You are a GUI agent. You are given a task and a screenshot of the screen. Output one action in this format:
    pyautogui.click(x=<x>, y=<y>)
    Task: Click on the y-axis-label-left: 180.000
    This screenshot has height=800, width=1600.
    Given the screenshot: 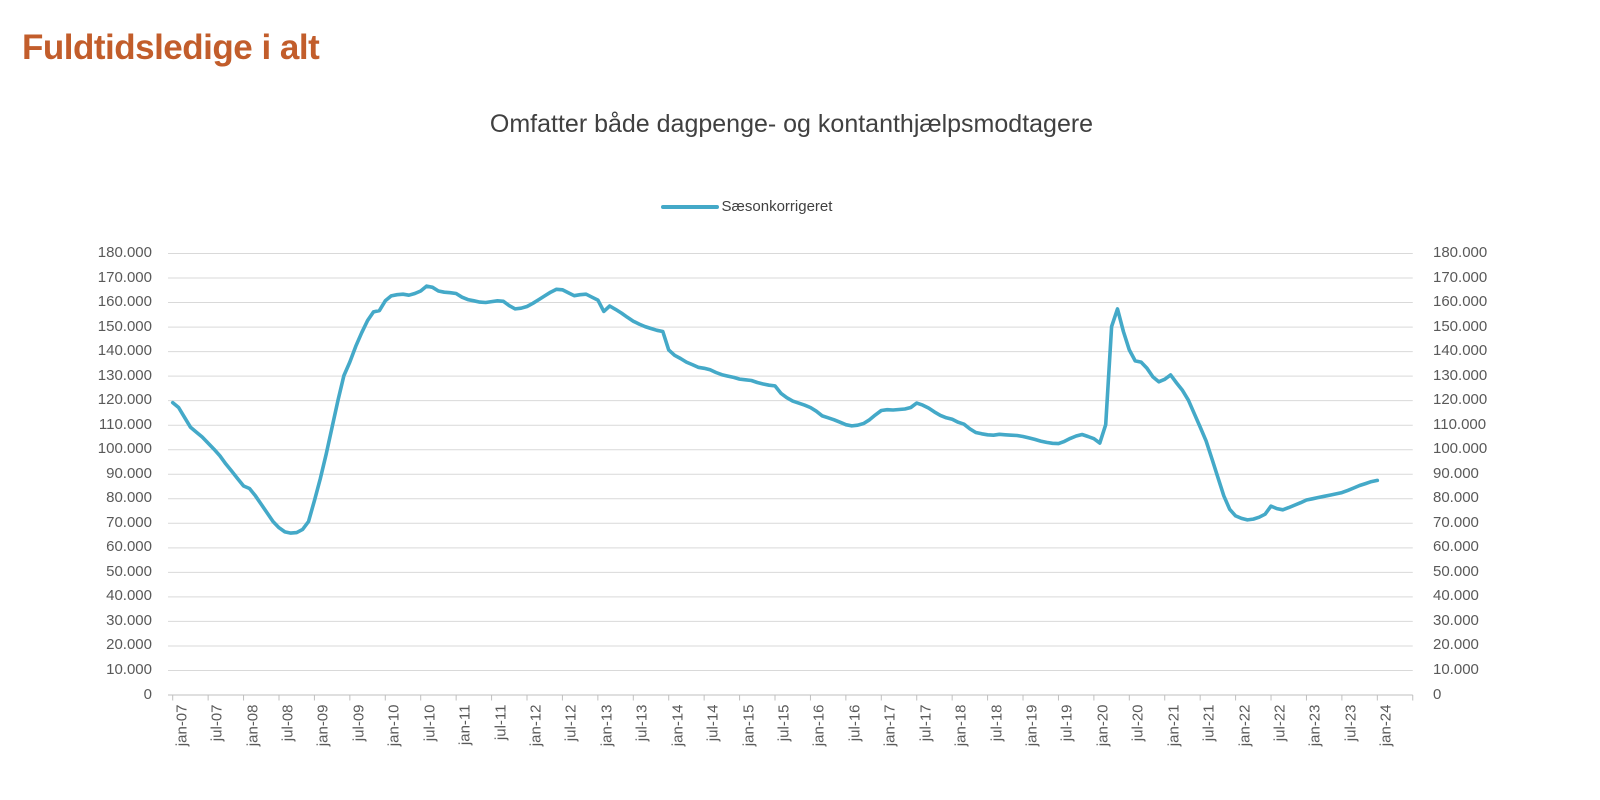 What is the action you would take?
    pyautogui.click(x=124, y=252)
    